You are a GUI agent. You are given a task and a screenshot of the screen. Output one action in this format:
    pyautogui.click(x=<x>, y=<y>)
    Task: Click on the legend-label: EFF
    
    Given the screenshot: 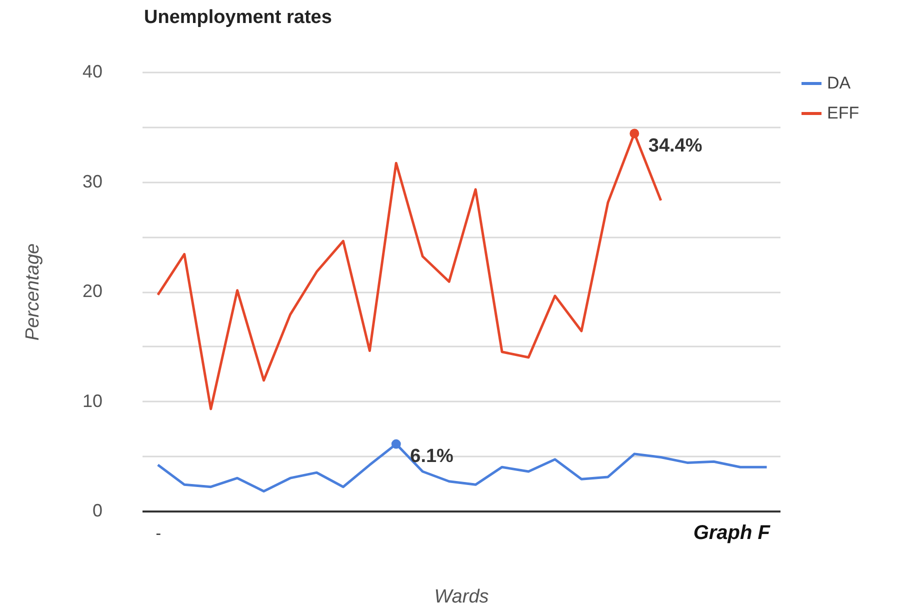 What is the action you would take?
    pyautogui.click(x=843, y=113)
    